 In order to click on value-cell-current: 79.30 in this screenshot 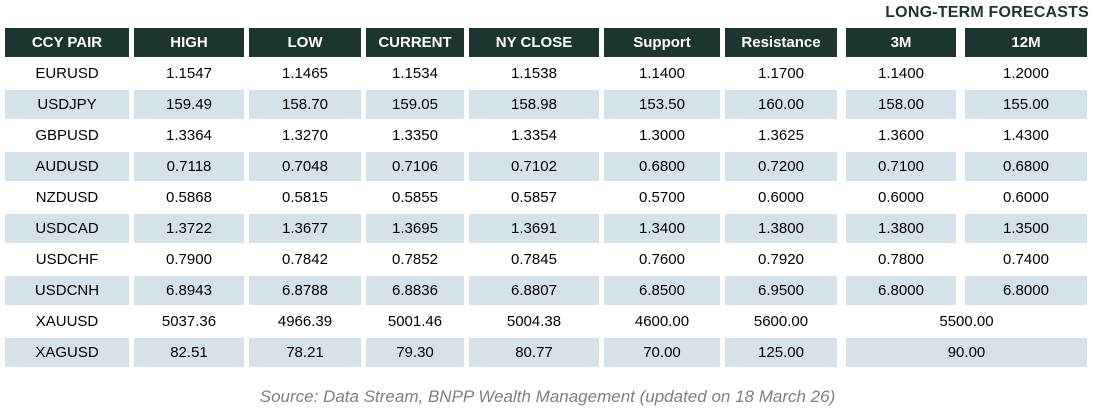, I will do `click(415, 352)`.